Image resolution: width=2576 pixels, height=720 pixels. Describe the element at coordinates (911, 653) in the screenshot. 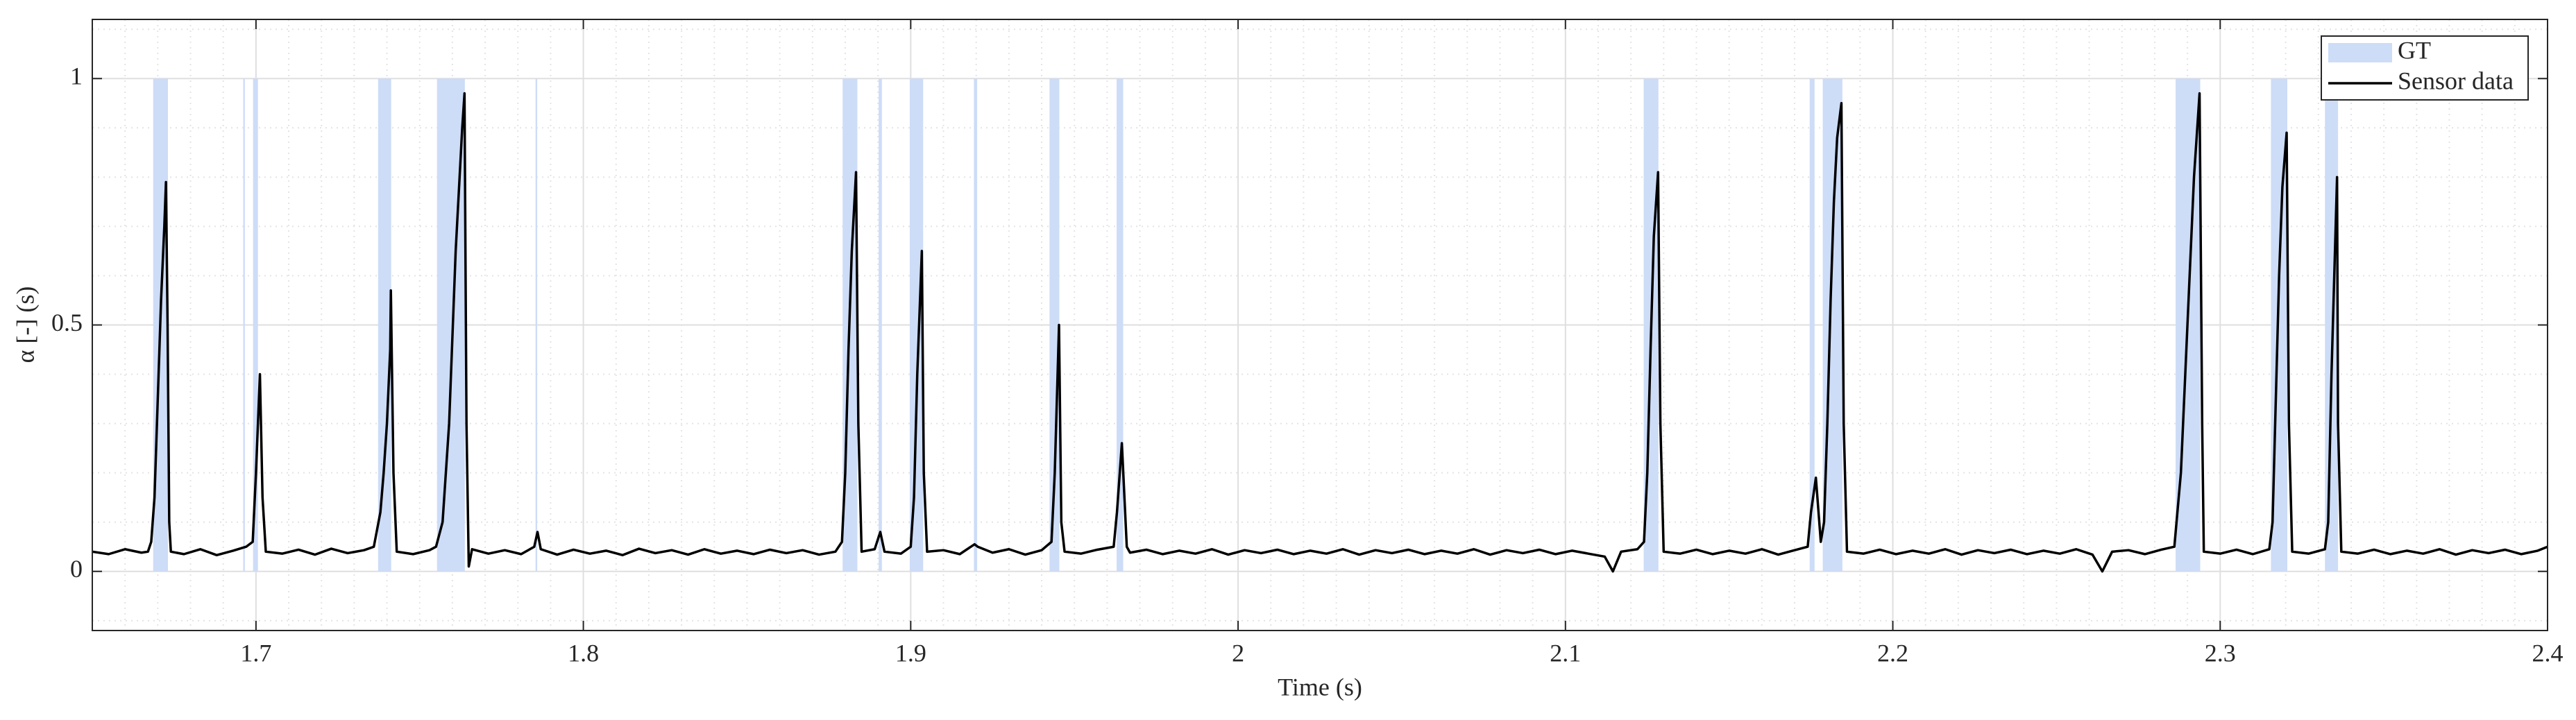

I see `x-tick-label: 1.9` at that location.